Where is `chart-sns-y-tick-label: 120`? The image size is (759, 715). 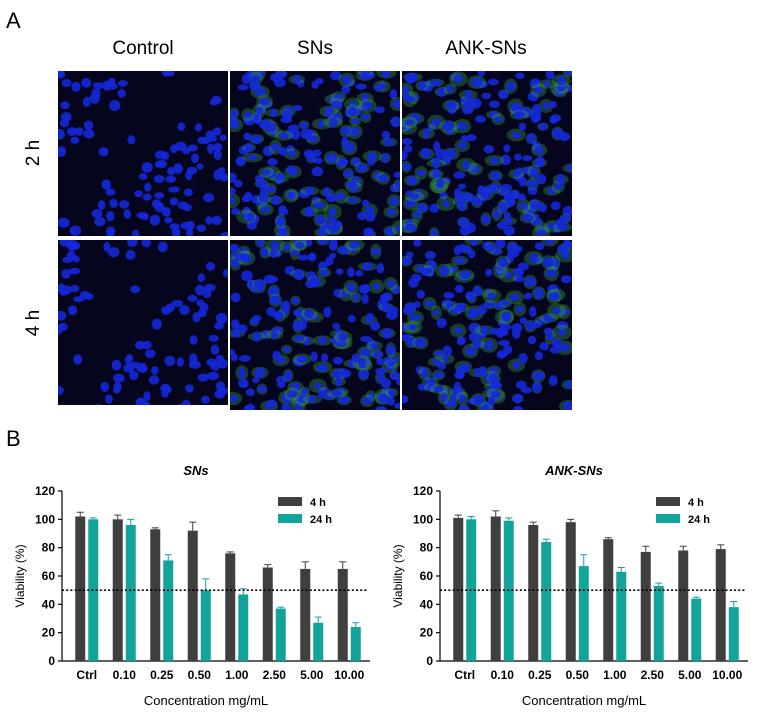
chart-sns-y-tick-label: 120 is located at coordinates (45, 491).